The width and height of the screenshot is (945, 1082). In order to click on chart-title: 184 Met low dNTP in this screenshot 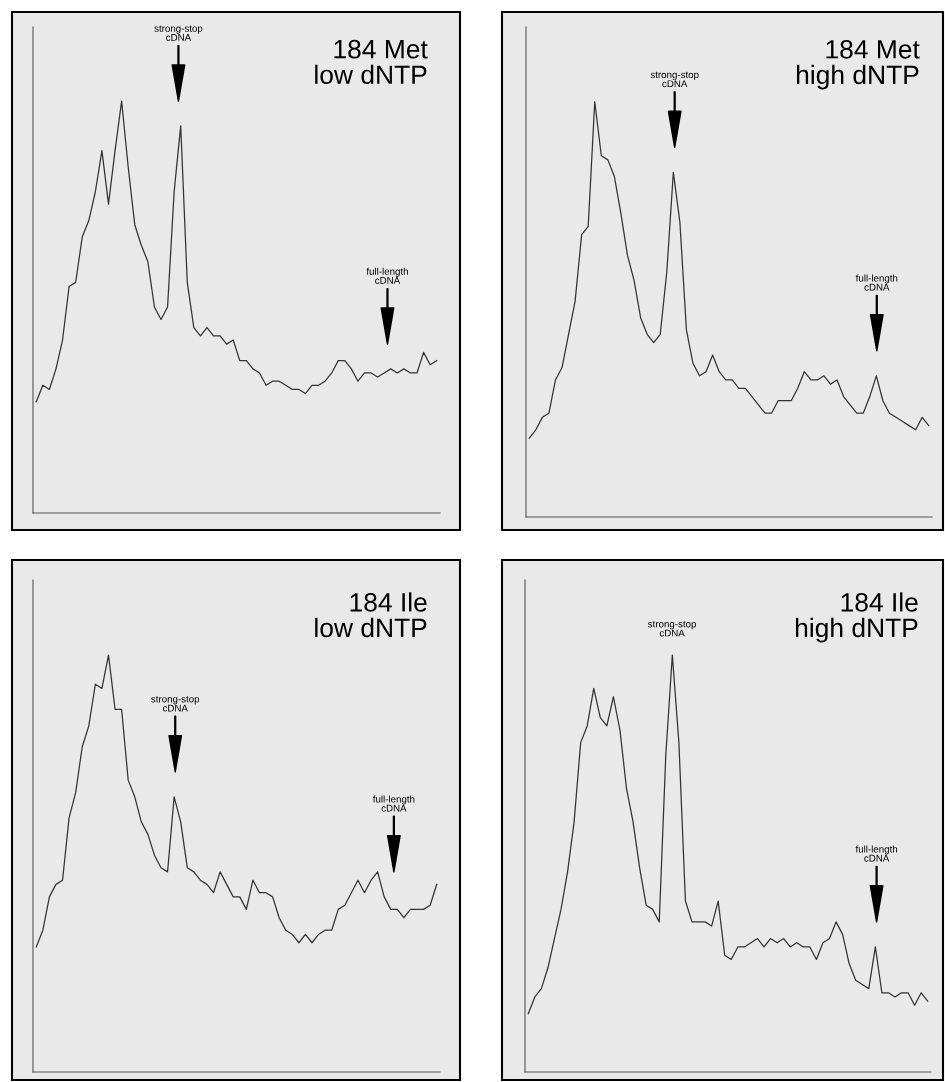, I will do `click(371, 62)`.